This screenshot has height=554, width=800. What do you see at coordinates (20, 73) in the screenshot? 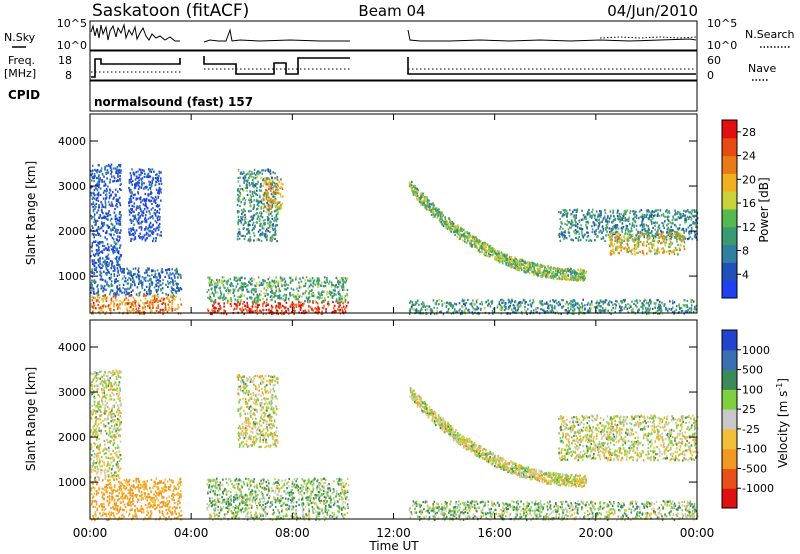
I see `freq-label-line2: [MHz]` at bounding box center [20, 73].